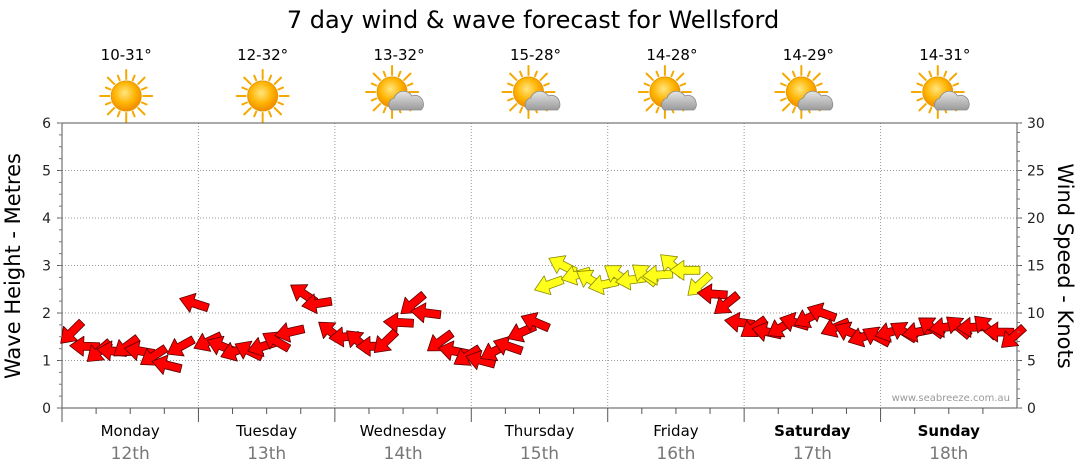 The image size is (1080, 475). What do you see at coordinates (539, 431) in the screenshot?
I see `day-name: Thursday` at bounding box center [539, 431].